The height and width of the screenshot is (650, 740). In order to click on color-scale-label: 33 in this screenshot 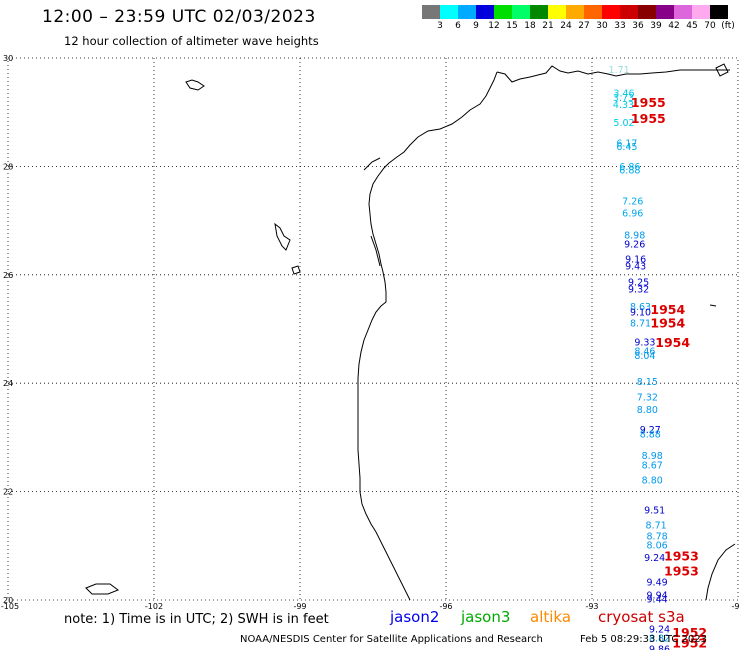, I will do `click(620, 26)`.